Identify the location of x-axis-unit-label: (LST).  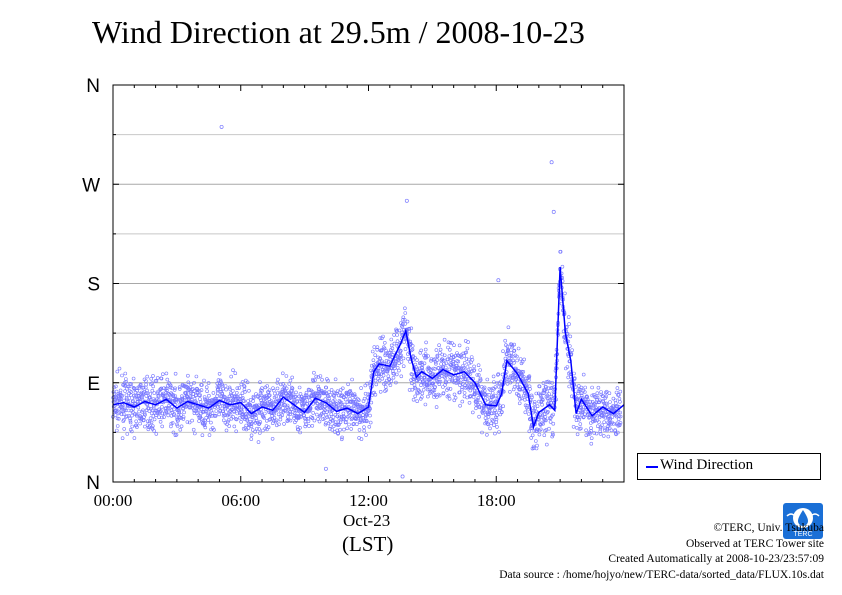
(368, 544).